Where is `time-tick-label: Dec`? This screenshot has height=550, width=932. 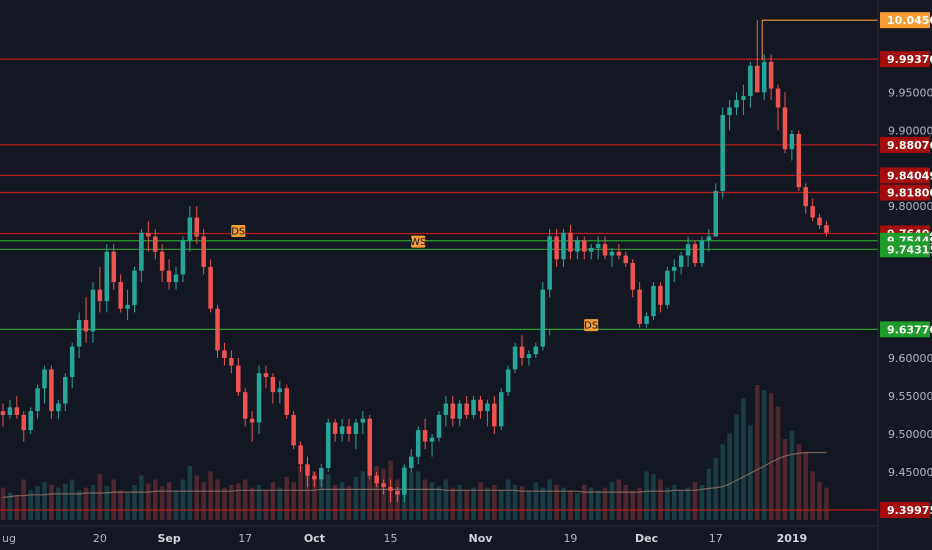 time-tick-label: Dec is located at coordinates (646, 538).